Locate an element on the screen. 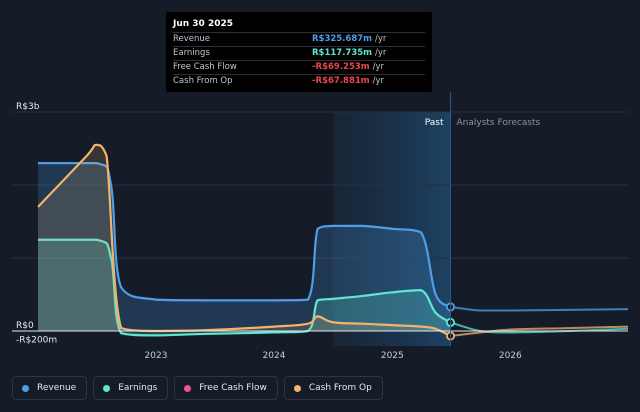 This screenshot has height=412, width=640. legend-item-cash-from-op: Cash From Op is located at coordinates (333, 388).